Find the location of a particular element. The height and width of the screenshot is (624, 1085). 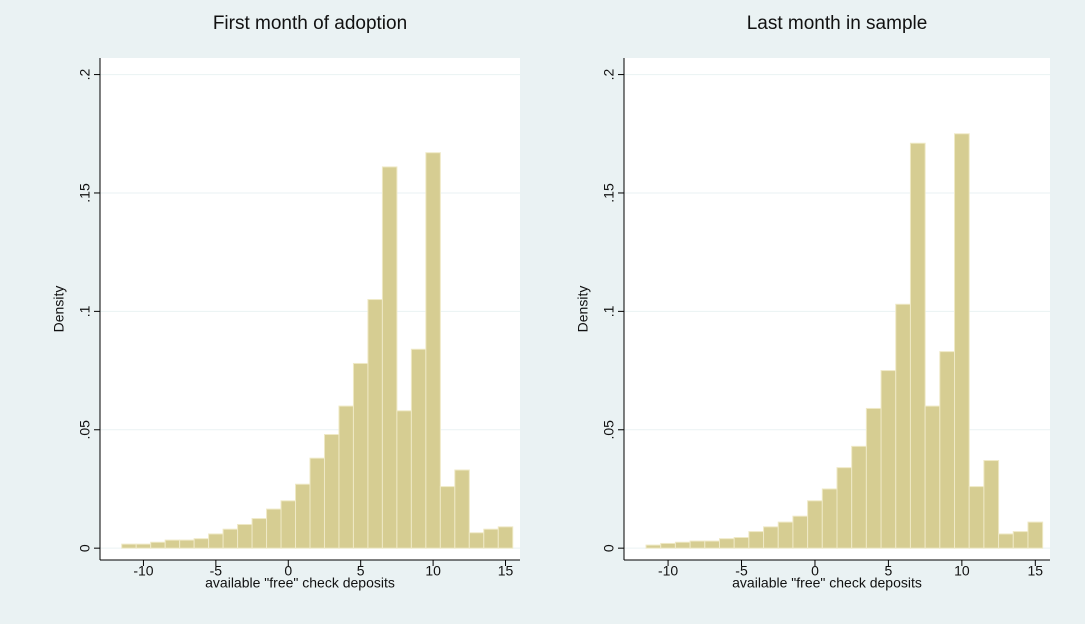

chart-title: Last month in sample is located at coordinates (837, 23).